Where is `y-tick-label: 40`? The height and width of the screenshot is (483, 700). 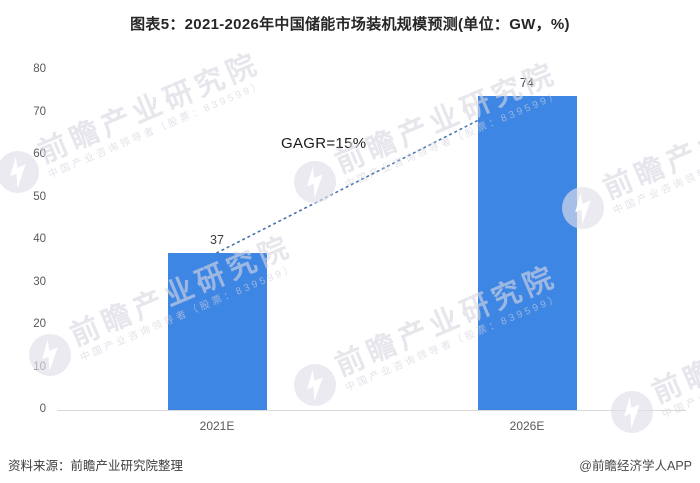 y-tick-label: 40 is located at coordinates (39, 239).